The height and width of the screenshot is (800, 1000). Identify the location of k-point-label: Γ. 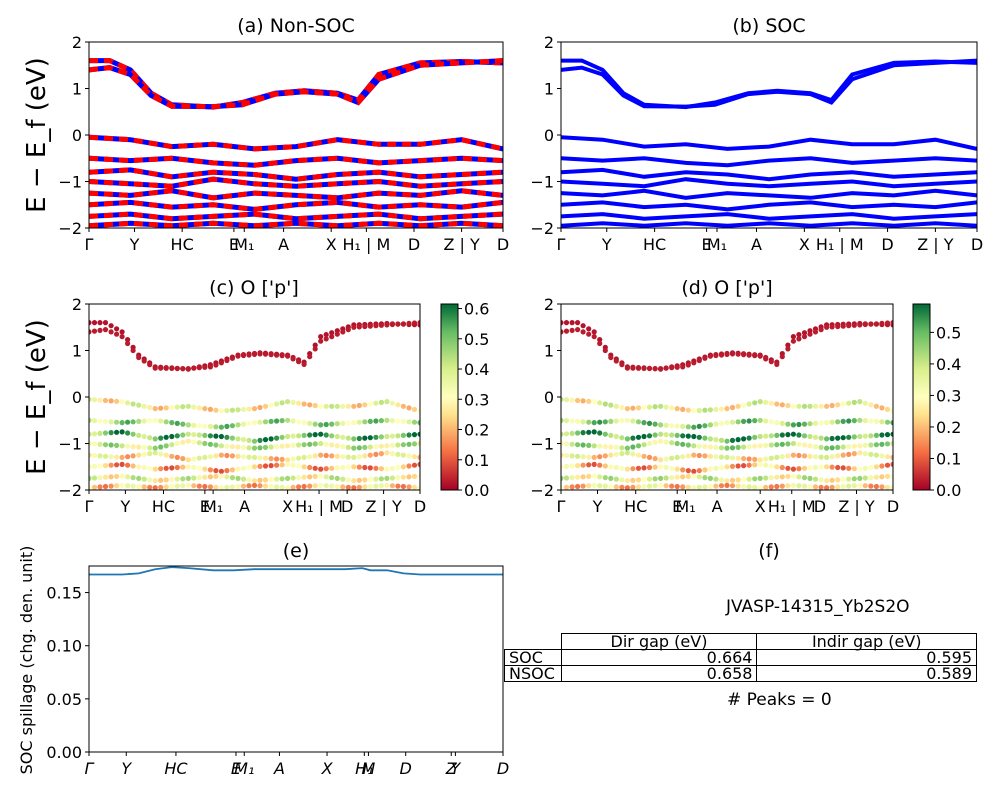
(90, 768).